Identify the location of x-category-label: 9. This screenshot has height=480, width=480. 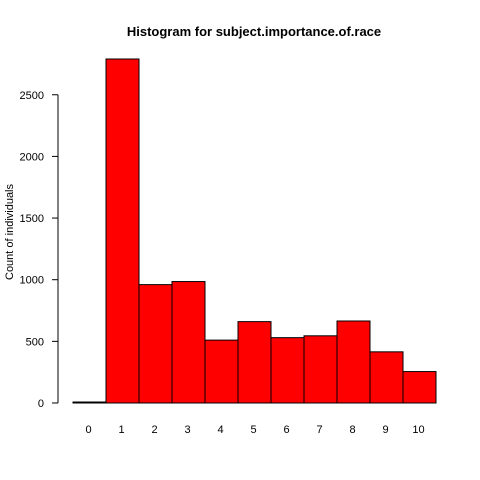
(385, 430).